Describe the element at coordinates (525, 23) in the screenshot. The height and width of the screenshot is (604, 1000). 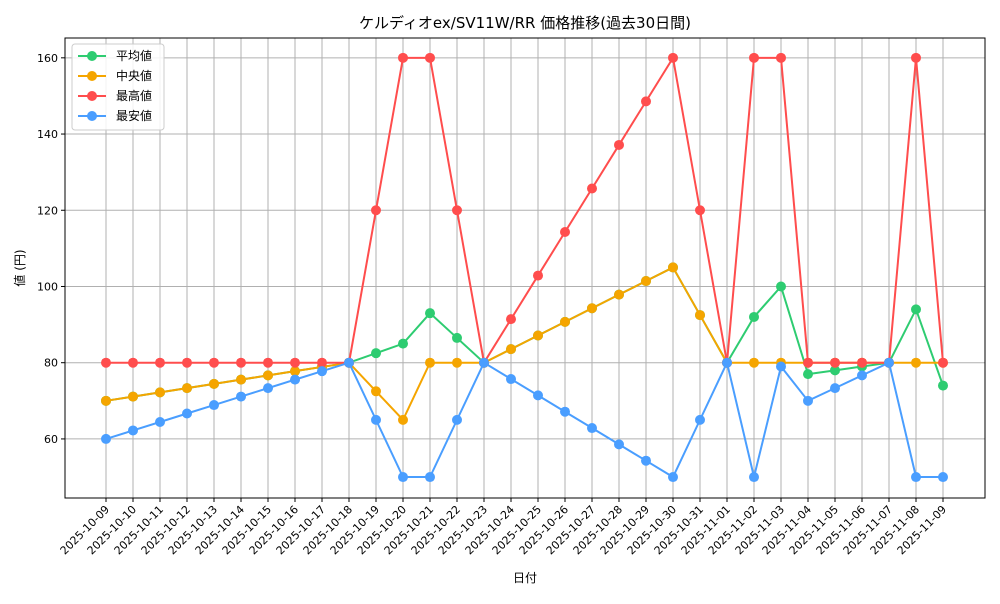
I see `chart-title: ケルディオex/SV11W/RR 価格推移(過去30日間)` at that location.